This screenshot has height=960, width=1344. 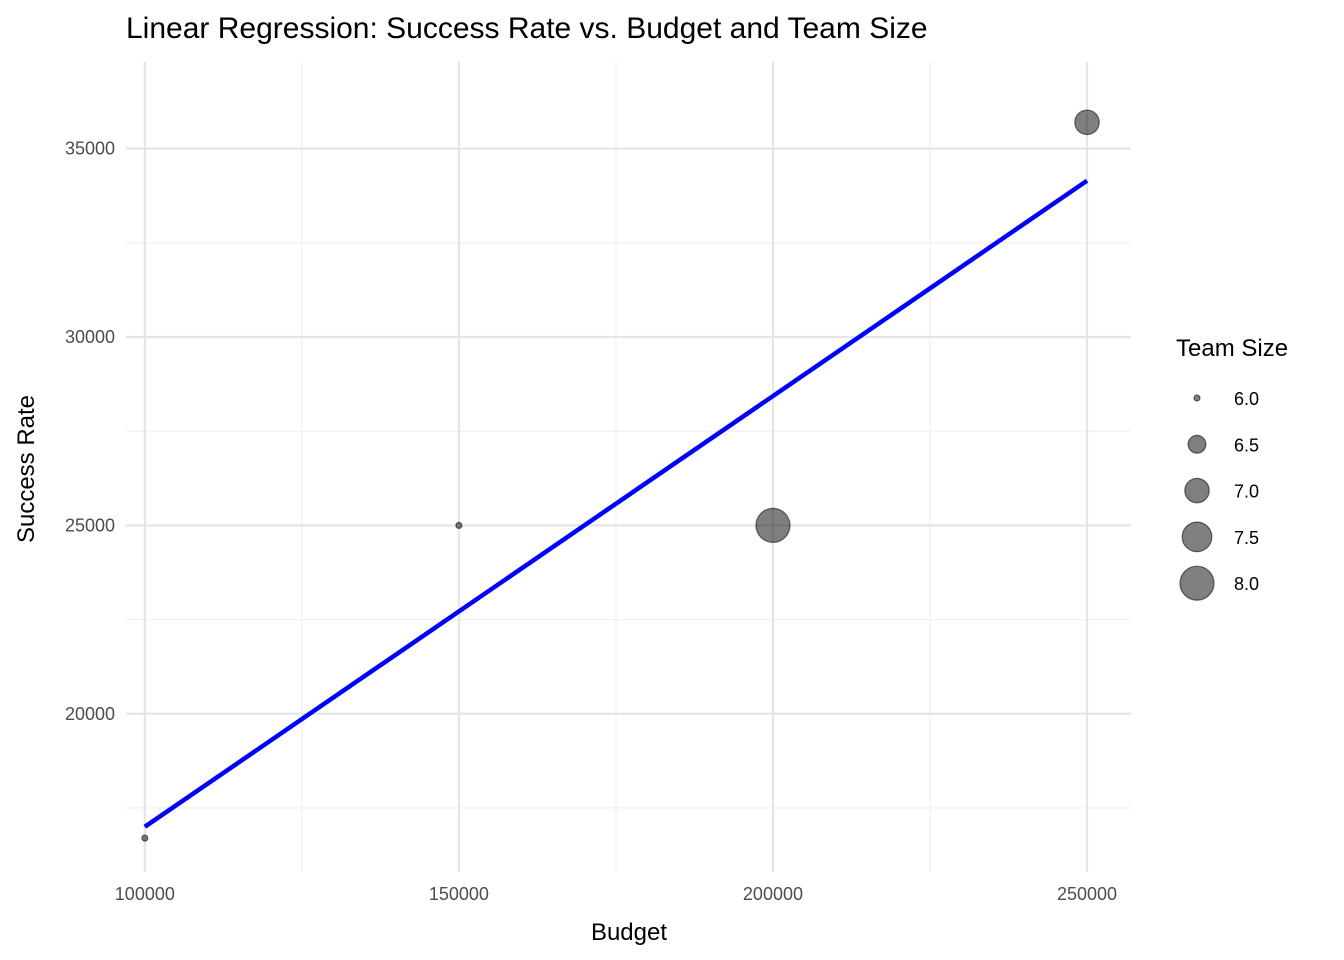 What do you see at coordinates (90, 714) in the screenshot?
I see `y-tick-label: 20000` at bounding box center [90, 714].